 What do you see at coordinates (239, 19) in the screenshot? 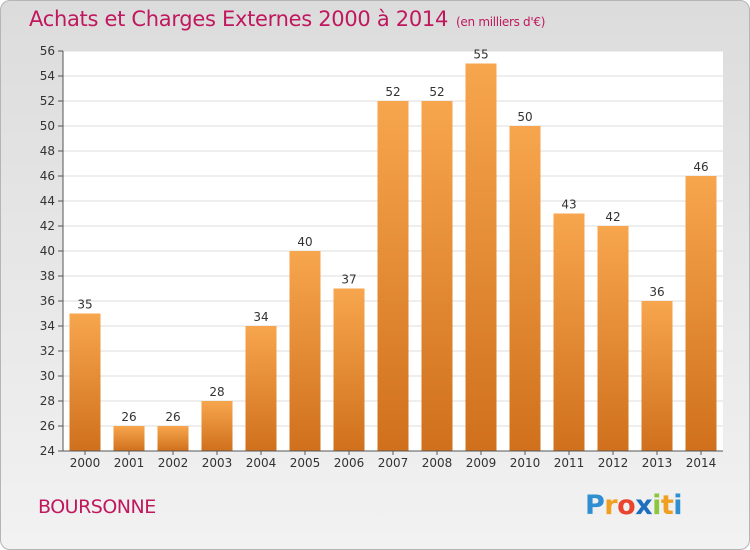
I see `chart-title-text: Achats et Charges Externes 2000 à 2014` at bounding box center [239, 19].